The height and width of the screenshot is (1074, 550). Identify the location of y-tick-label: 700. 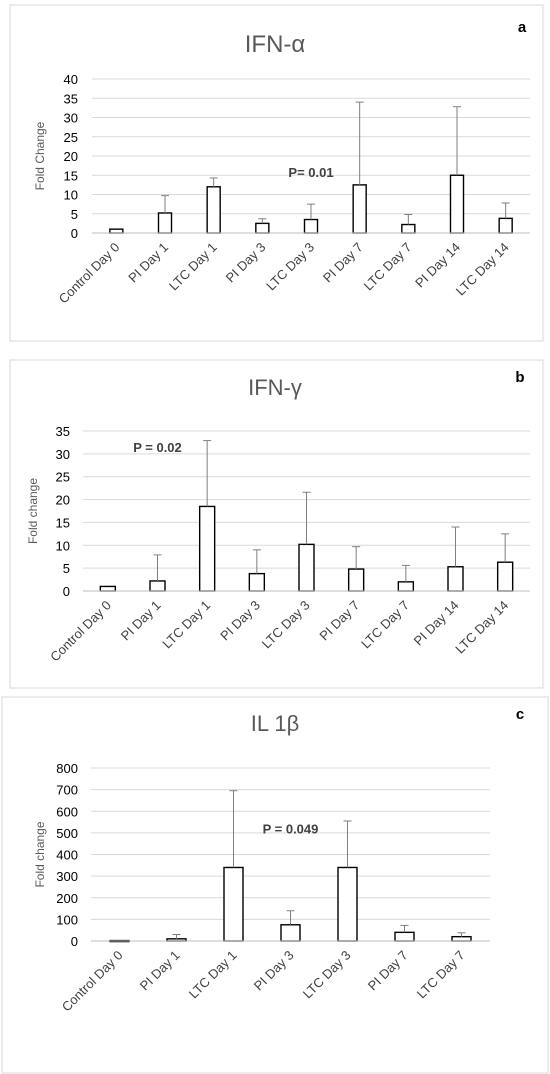
(67, 790).